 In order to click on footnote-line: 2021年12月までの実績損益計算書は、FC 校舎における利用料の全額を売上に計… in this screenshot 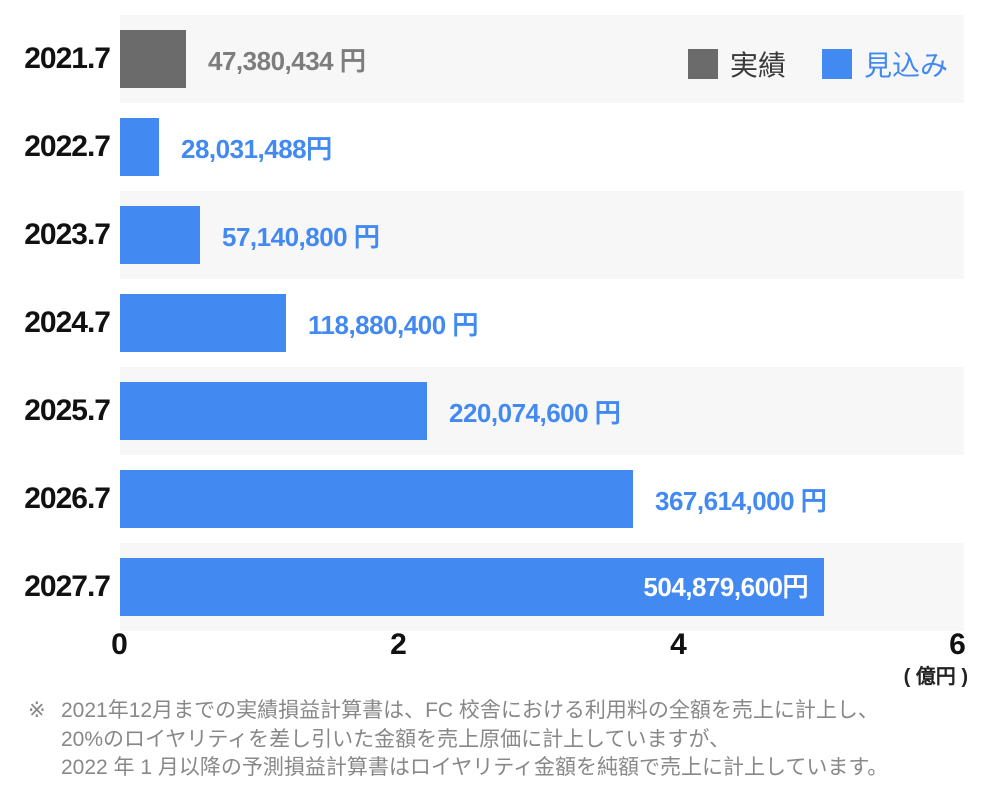, I will do `click(470, 710)`.